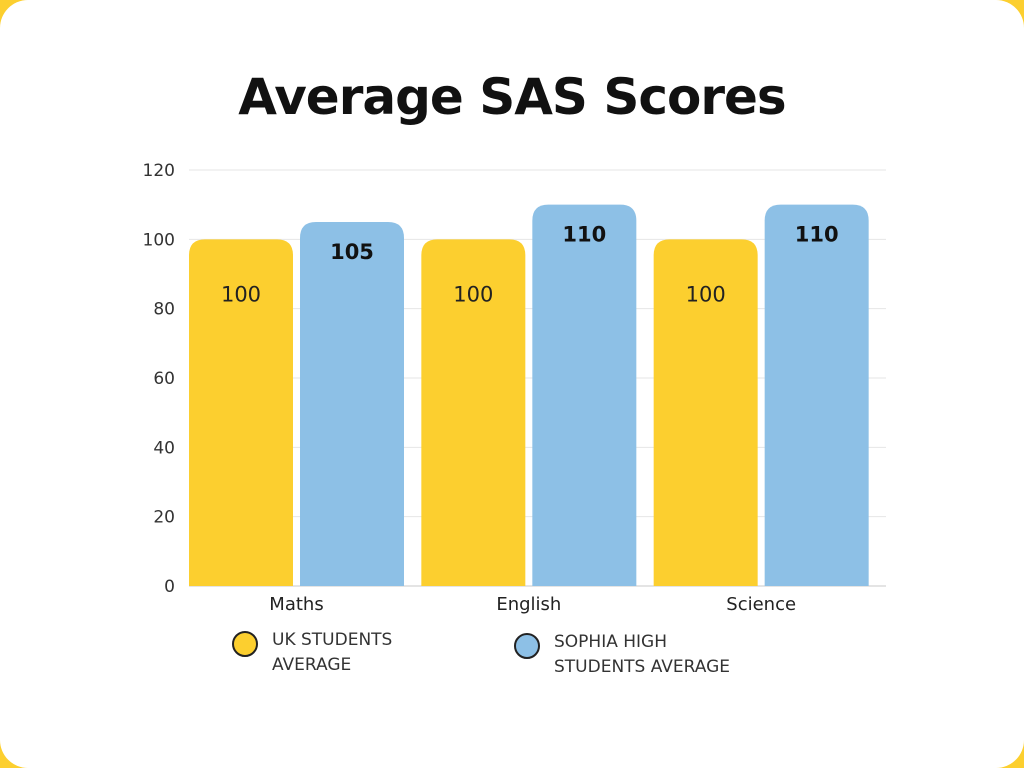 The width and height of the screenshot is (1024, 768). I want to click on chart-title: Average SAS Scores, so click(512, 97).